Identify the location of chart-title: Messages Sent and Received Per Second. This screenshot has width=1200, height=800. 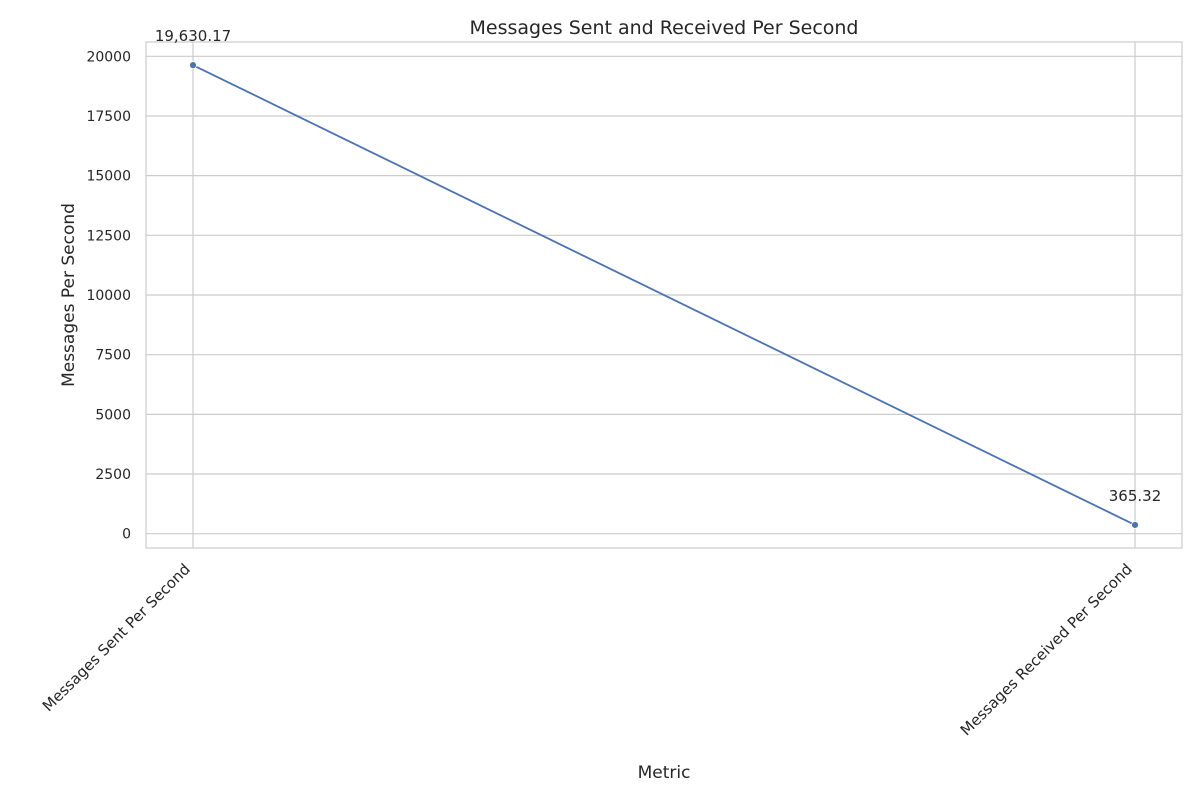
(663, 28).